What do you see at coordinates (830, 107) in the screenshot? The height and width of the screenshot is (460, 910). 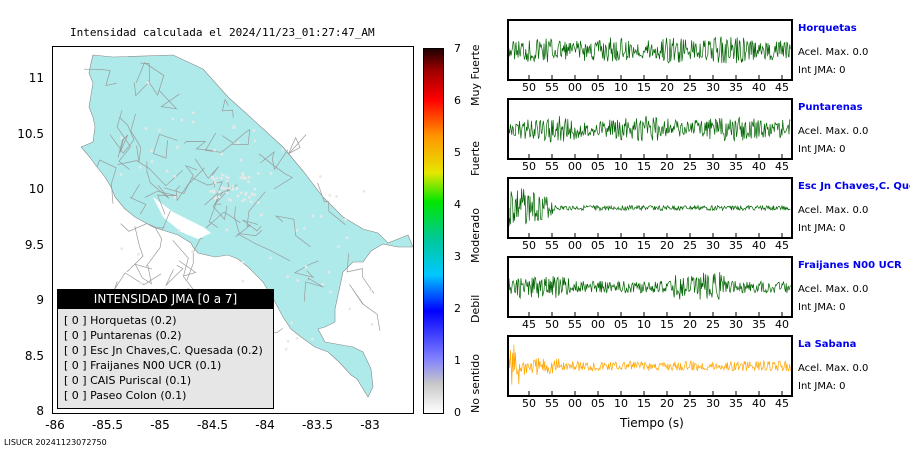 I see `station-name: Puntarenas` at bounding box center [830, 107].